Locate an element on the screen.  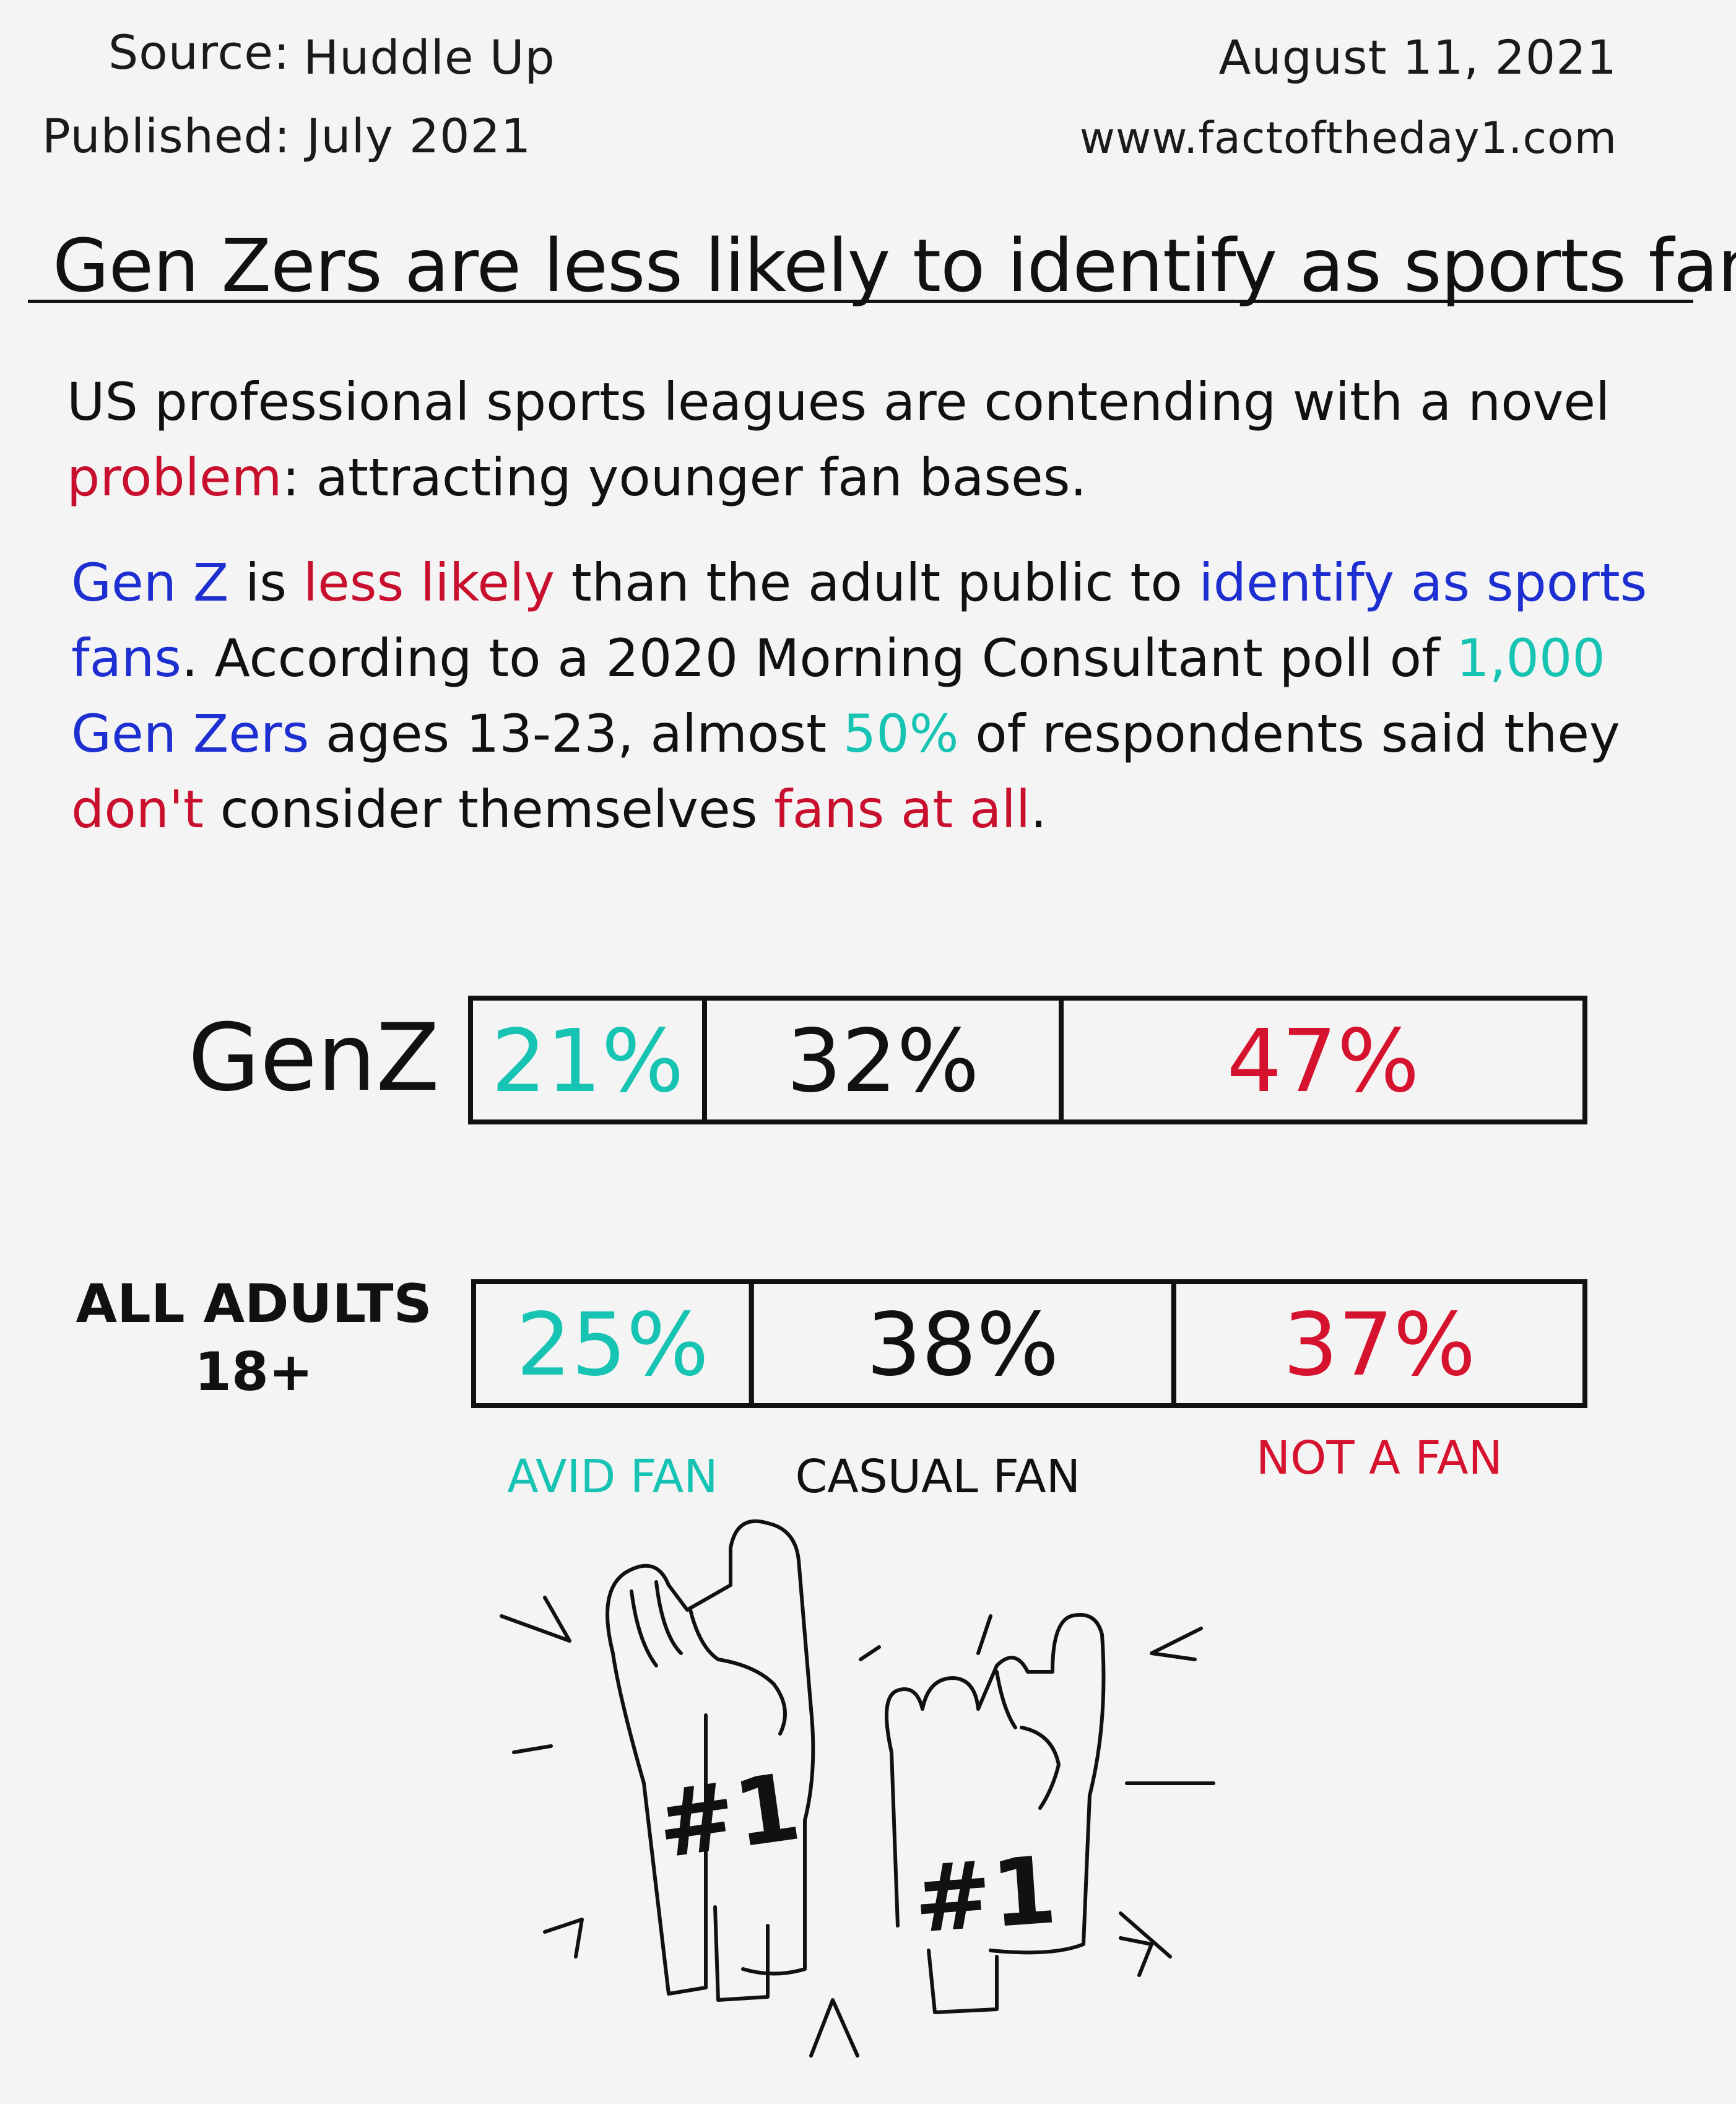
finding-fifty: 50% is located at coordinates (901, 733).